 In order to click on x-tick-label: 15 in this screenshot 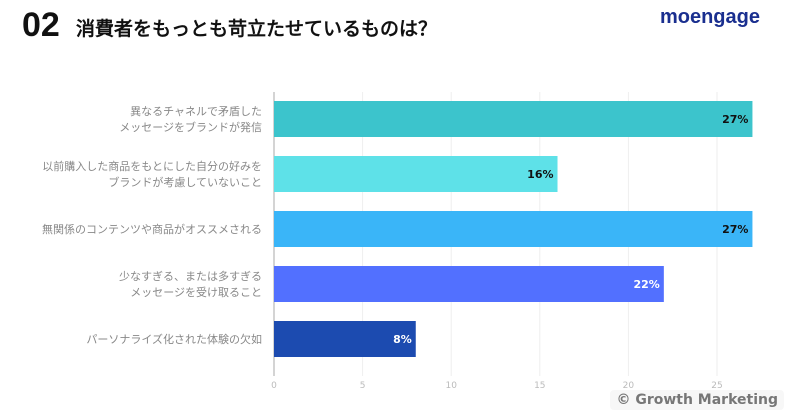, I will do `click(539, 386)`.